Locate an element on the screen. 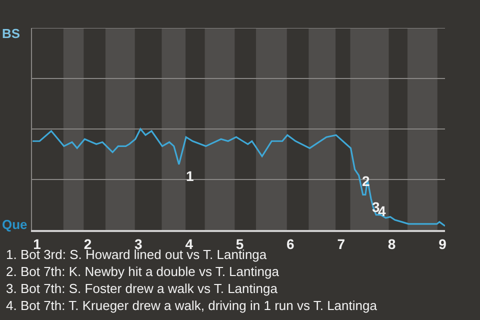 The image size is (480, 320). x-tick-label: 6 is located at coordinates (290, 244).